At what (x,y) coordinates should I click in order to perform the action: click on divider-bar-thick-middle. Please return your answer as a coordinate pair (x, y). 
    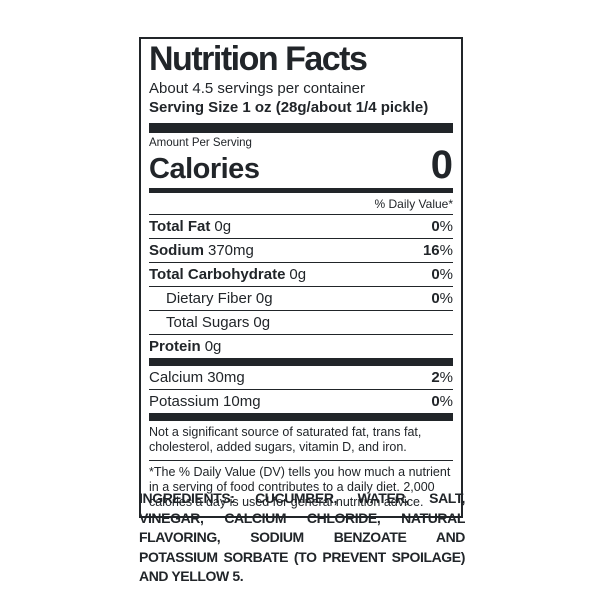
    Looking at the image, I should click on (301, 361).